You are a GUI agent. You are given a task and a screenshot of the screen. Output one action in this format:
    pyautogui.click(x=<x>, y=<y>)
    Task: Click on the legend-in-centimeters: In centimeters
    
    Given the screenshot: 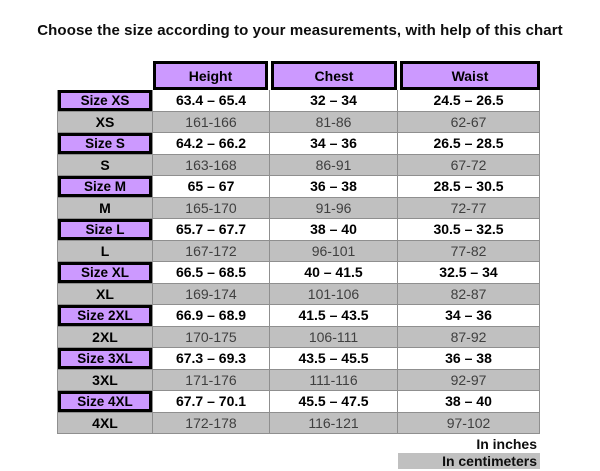 What is the action you would take?
    pyautogui.click(x=469, y=461)
    